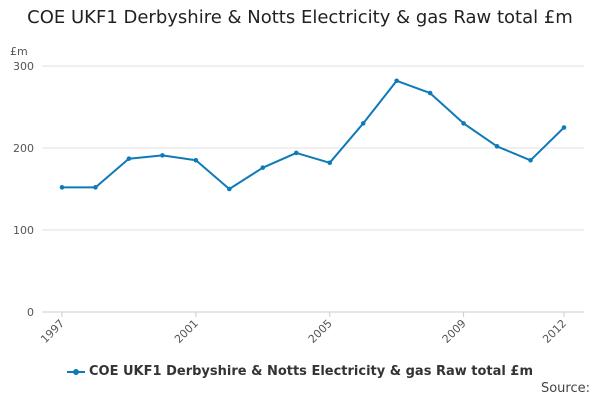  I want to click on source-label: Source:, so click(565, 388).